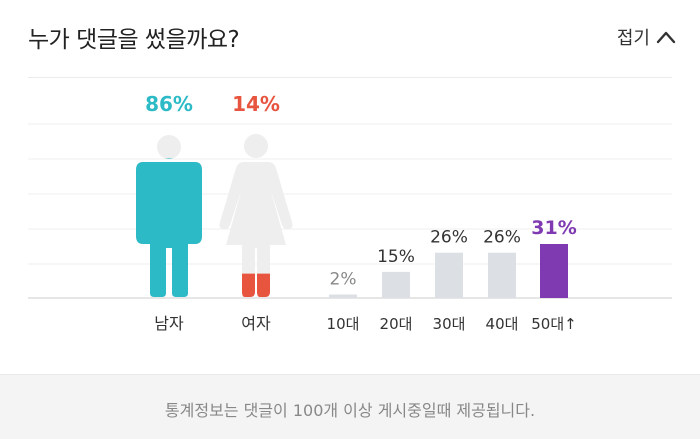 The width and height of the screenshot is (700, 439). Describe the element at coordinates (256, 215) in the screenshot. I see `female-figure-icon-bg` at that location.